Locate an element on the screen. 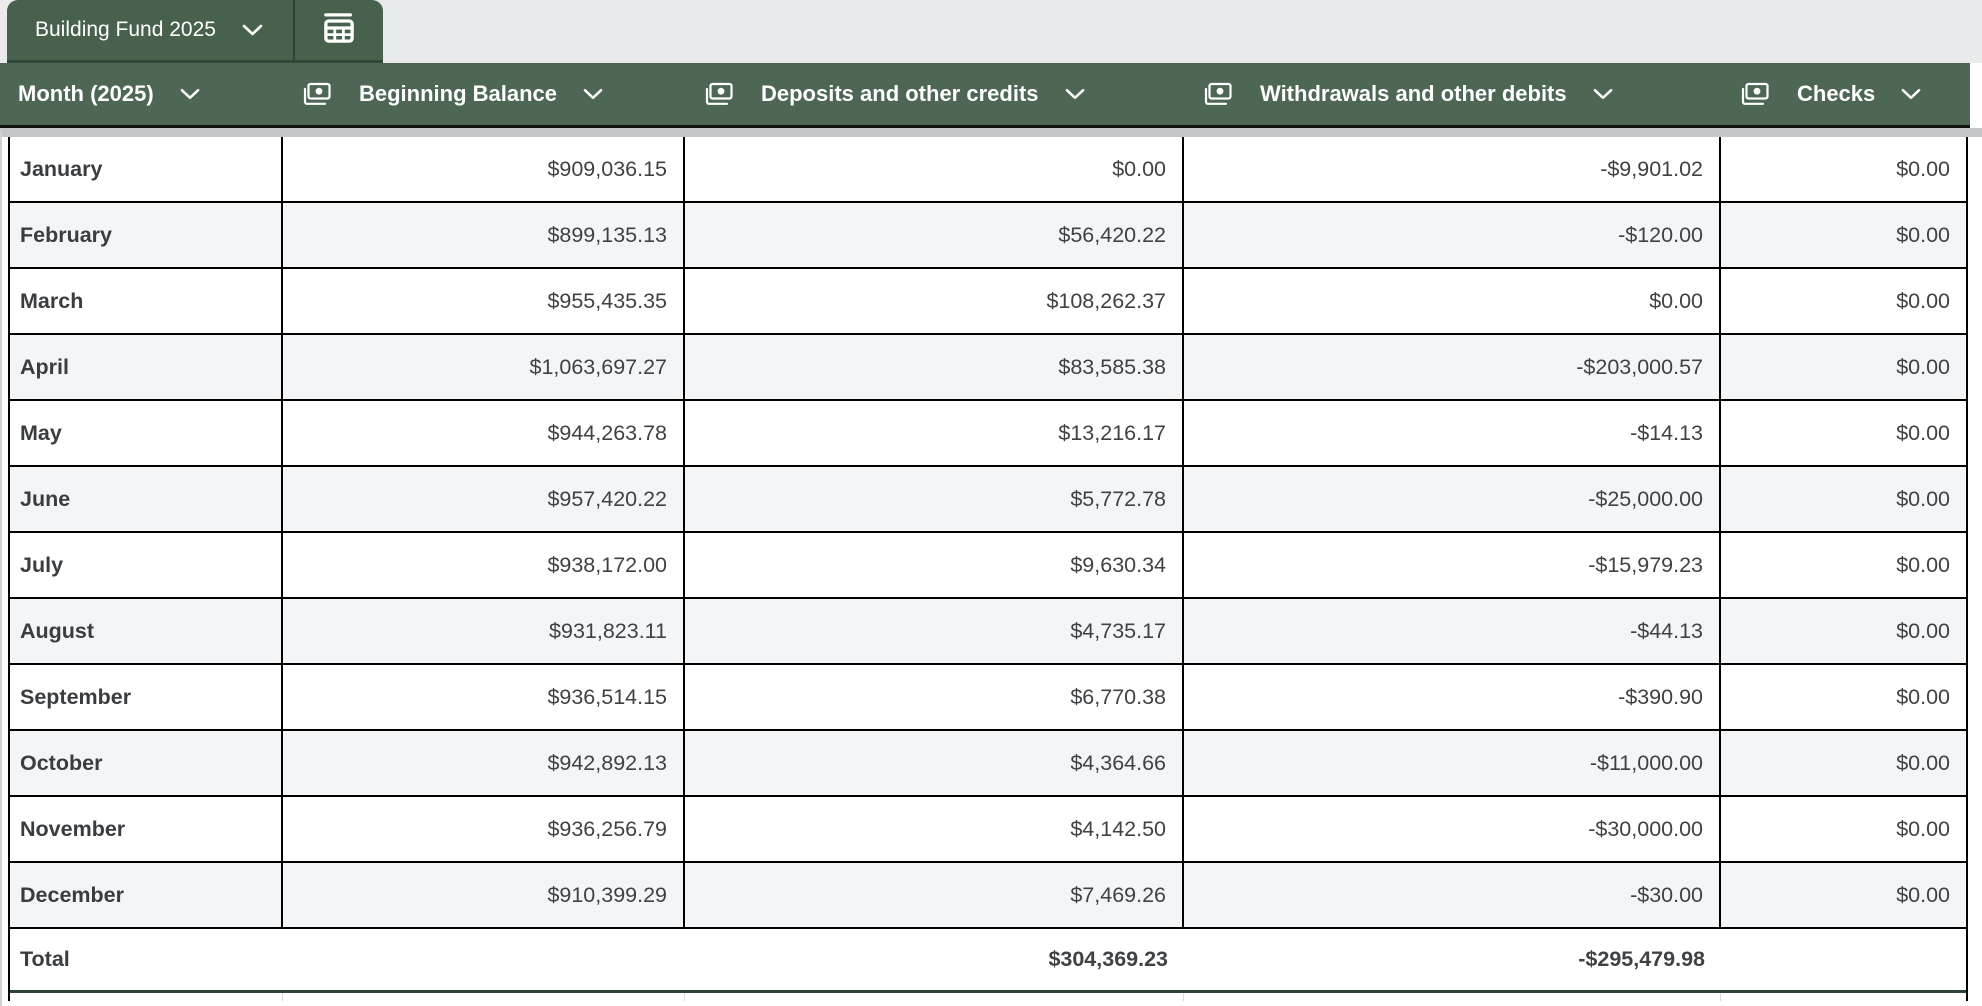 The height and width of the screenshot is (1006, 1982). column-header-withdrawals: Withdrawals and other debits is located at coordinates (1452, 94).